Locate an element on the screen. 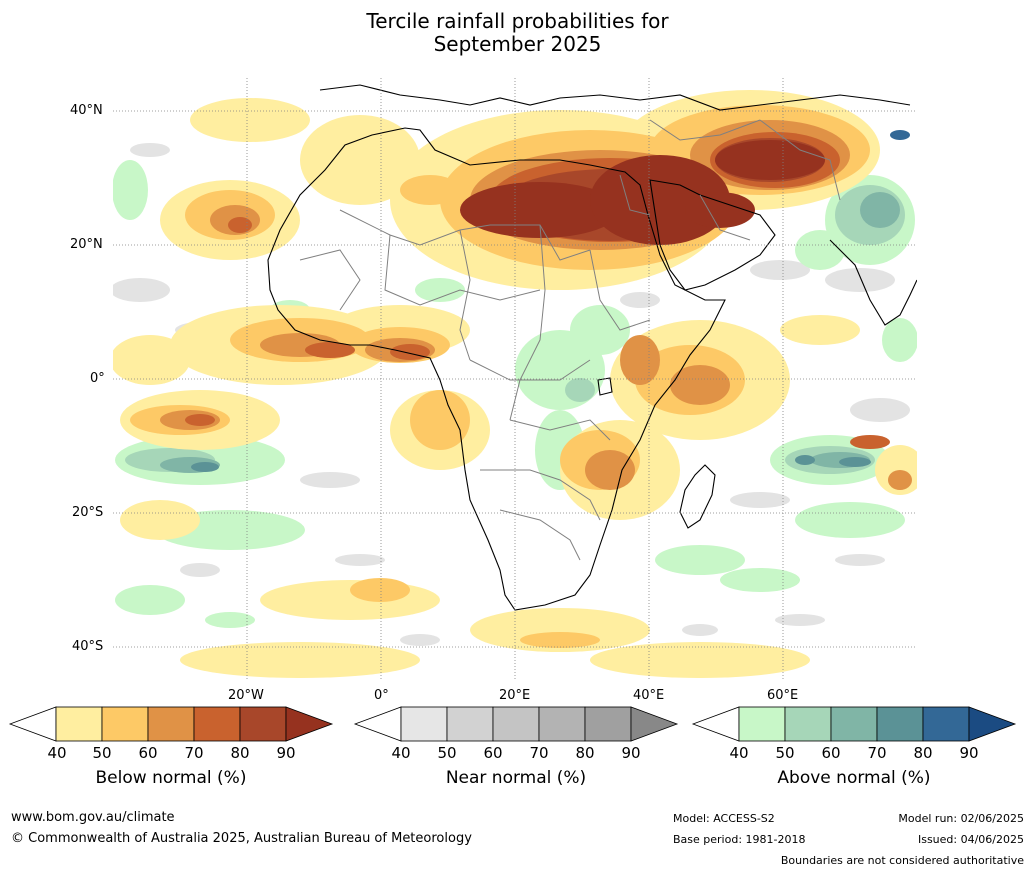  lat-label-0: 0° is located at coordinates (97, 378).